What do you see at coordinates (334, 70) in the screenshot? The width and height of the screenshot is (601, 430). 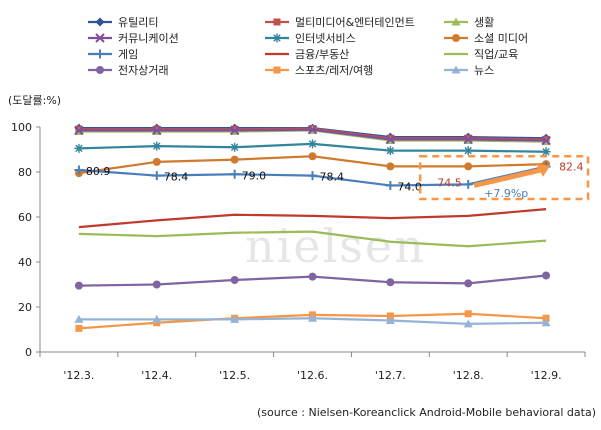 I see `legend-label: 스포츠/레저/여행` at bounding box center [334, 70].